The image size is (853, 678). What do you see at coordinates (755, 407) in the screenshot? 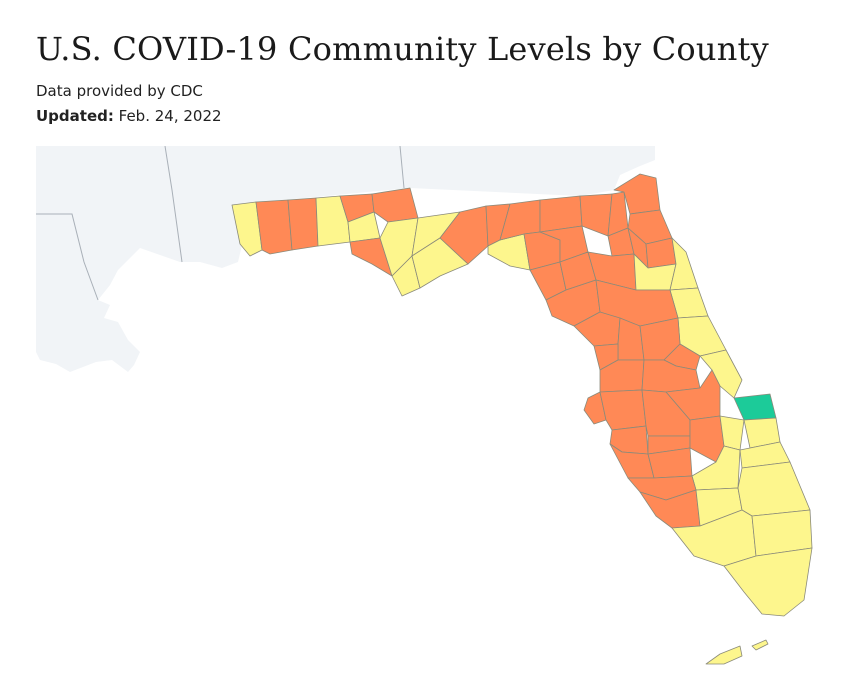
I see `county-indian-river` at bounding box center [755, 407].